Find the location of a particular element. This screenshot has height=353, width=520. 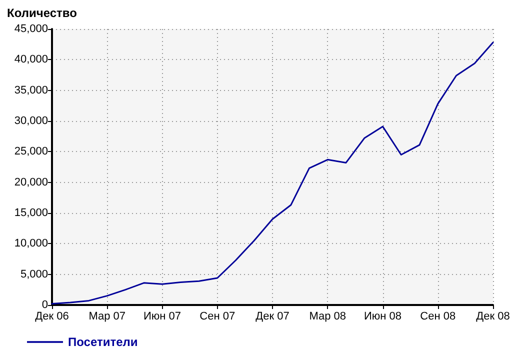

x-tick-label: Дек 08 is located at coordinates (493, 316).